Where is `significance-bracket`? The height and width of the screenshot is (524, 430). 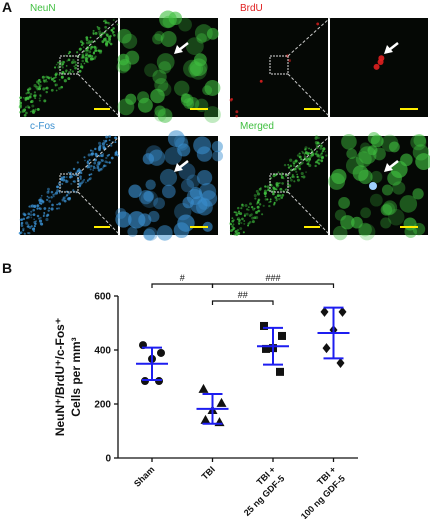 significance-bracket is located at coordinates (273, 285).